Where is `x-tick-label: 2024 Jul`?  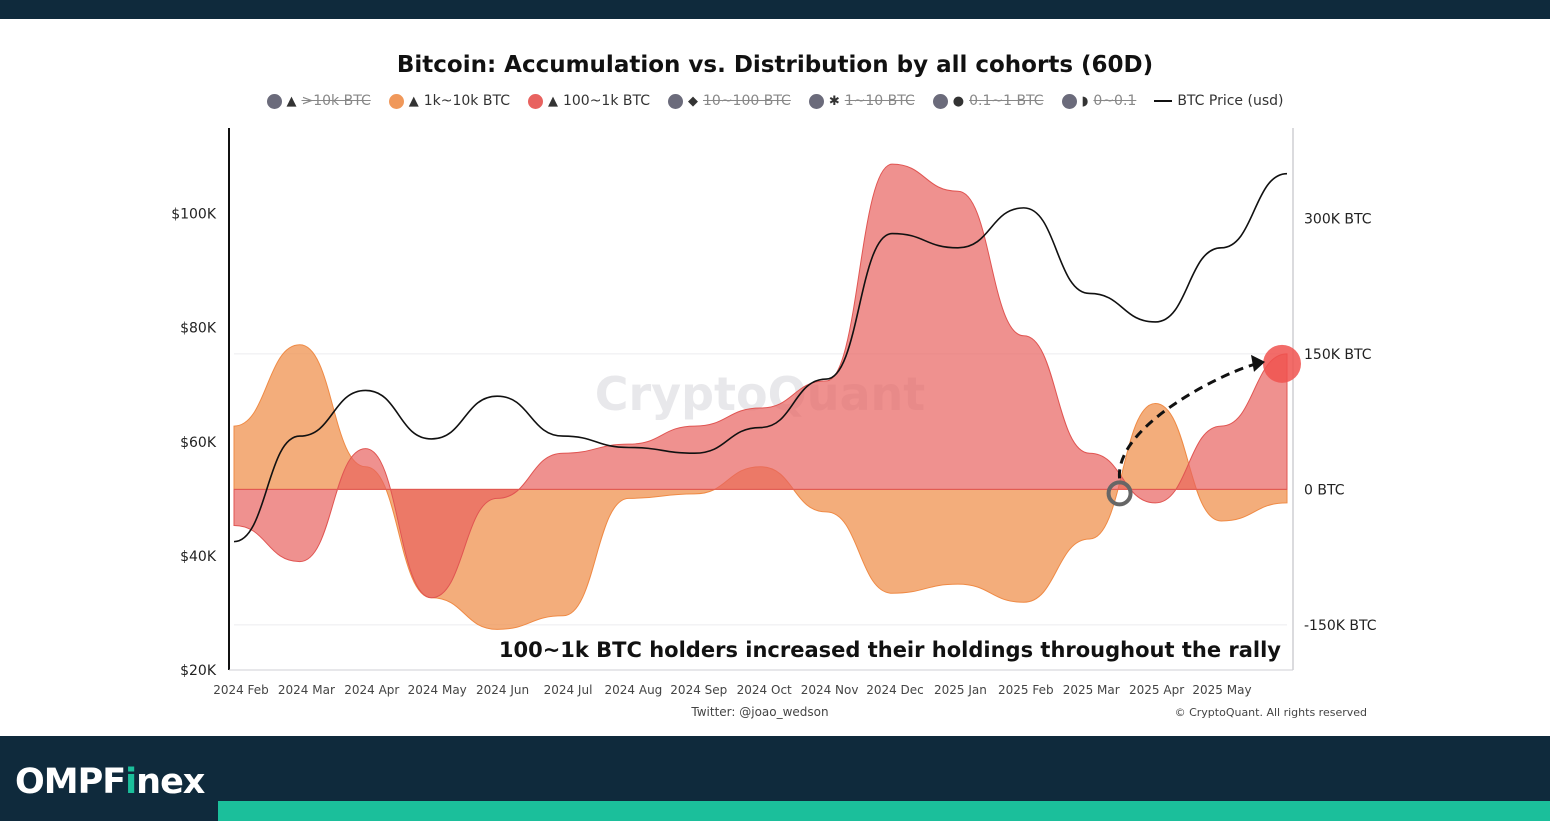 x-tick-label: 2024 Jul is located at coordinates (568, 690).